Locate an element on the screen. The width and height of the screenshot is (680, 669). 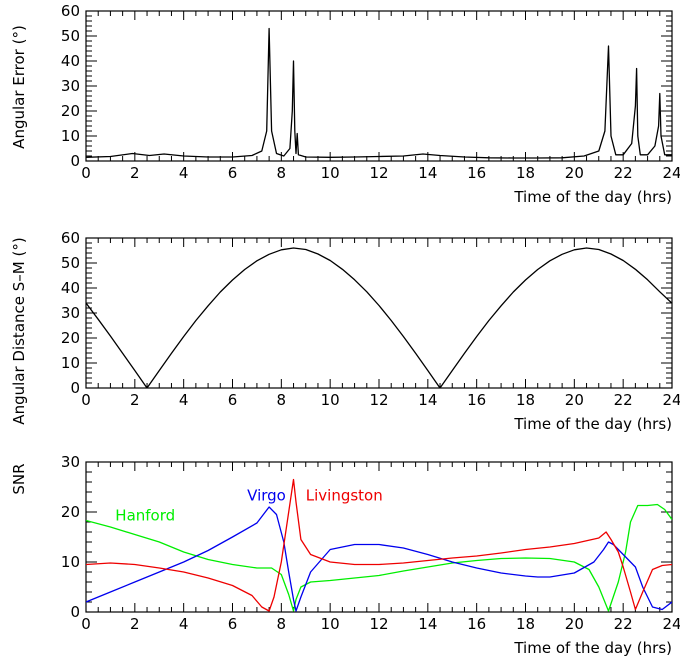
series-annotation-hanford: Hanford is located at coordinates (145, 516).